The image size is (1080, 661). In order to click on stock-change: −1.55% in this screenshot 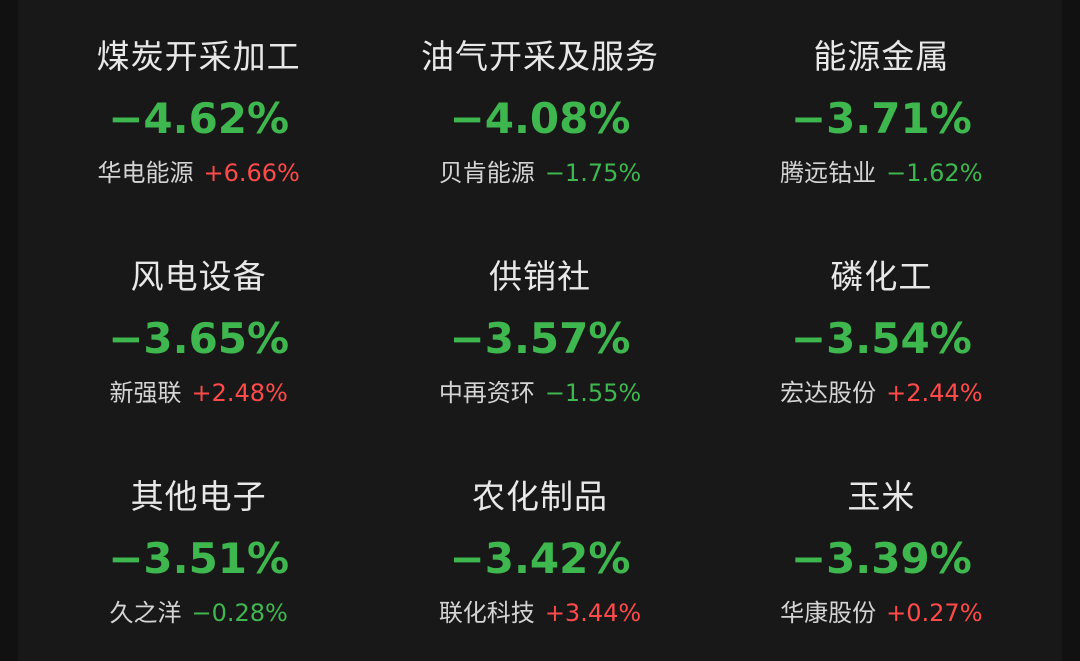, I will do `click(593, 393)`.